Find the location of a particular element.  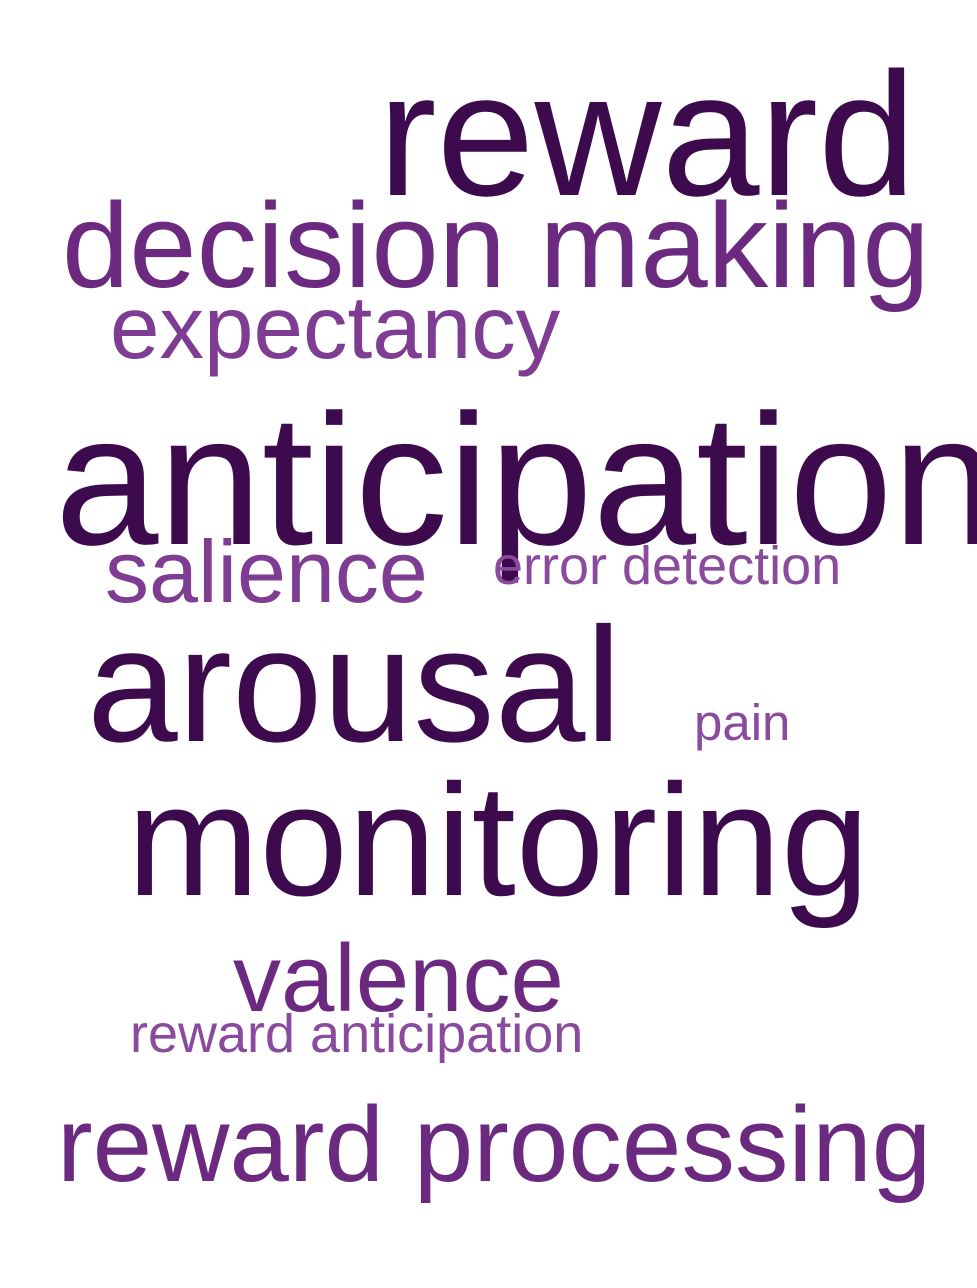

word-error-detection: error detection is located at coordinates (667, 566).